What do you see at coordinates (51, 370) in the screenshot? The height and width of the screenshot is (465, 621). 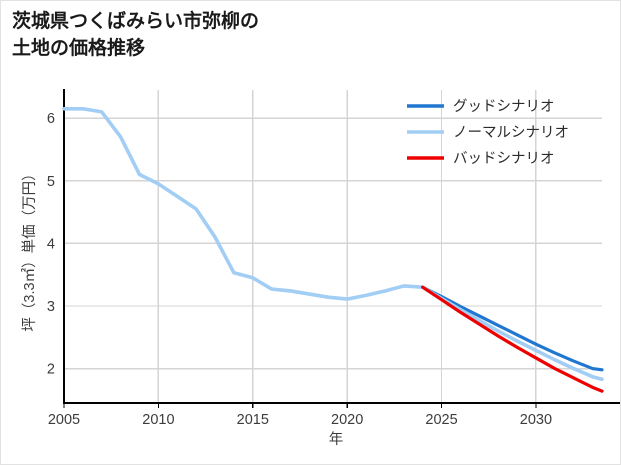 I see `y-tick-label: 2` at bounding box center [51, 370].